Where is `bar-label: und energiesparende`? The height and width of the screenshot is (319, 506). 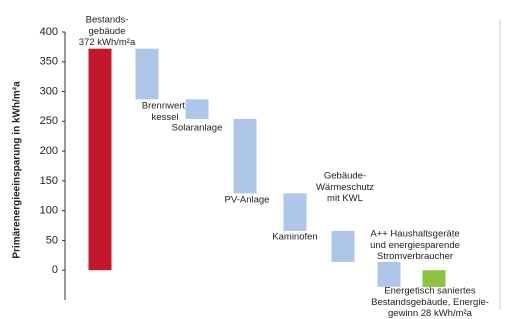 bar-label: und energiesparende is located at coordinates (415, 245).